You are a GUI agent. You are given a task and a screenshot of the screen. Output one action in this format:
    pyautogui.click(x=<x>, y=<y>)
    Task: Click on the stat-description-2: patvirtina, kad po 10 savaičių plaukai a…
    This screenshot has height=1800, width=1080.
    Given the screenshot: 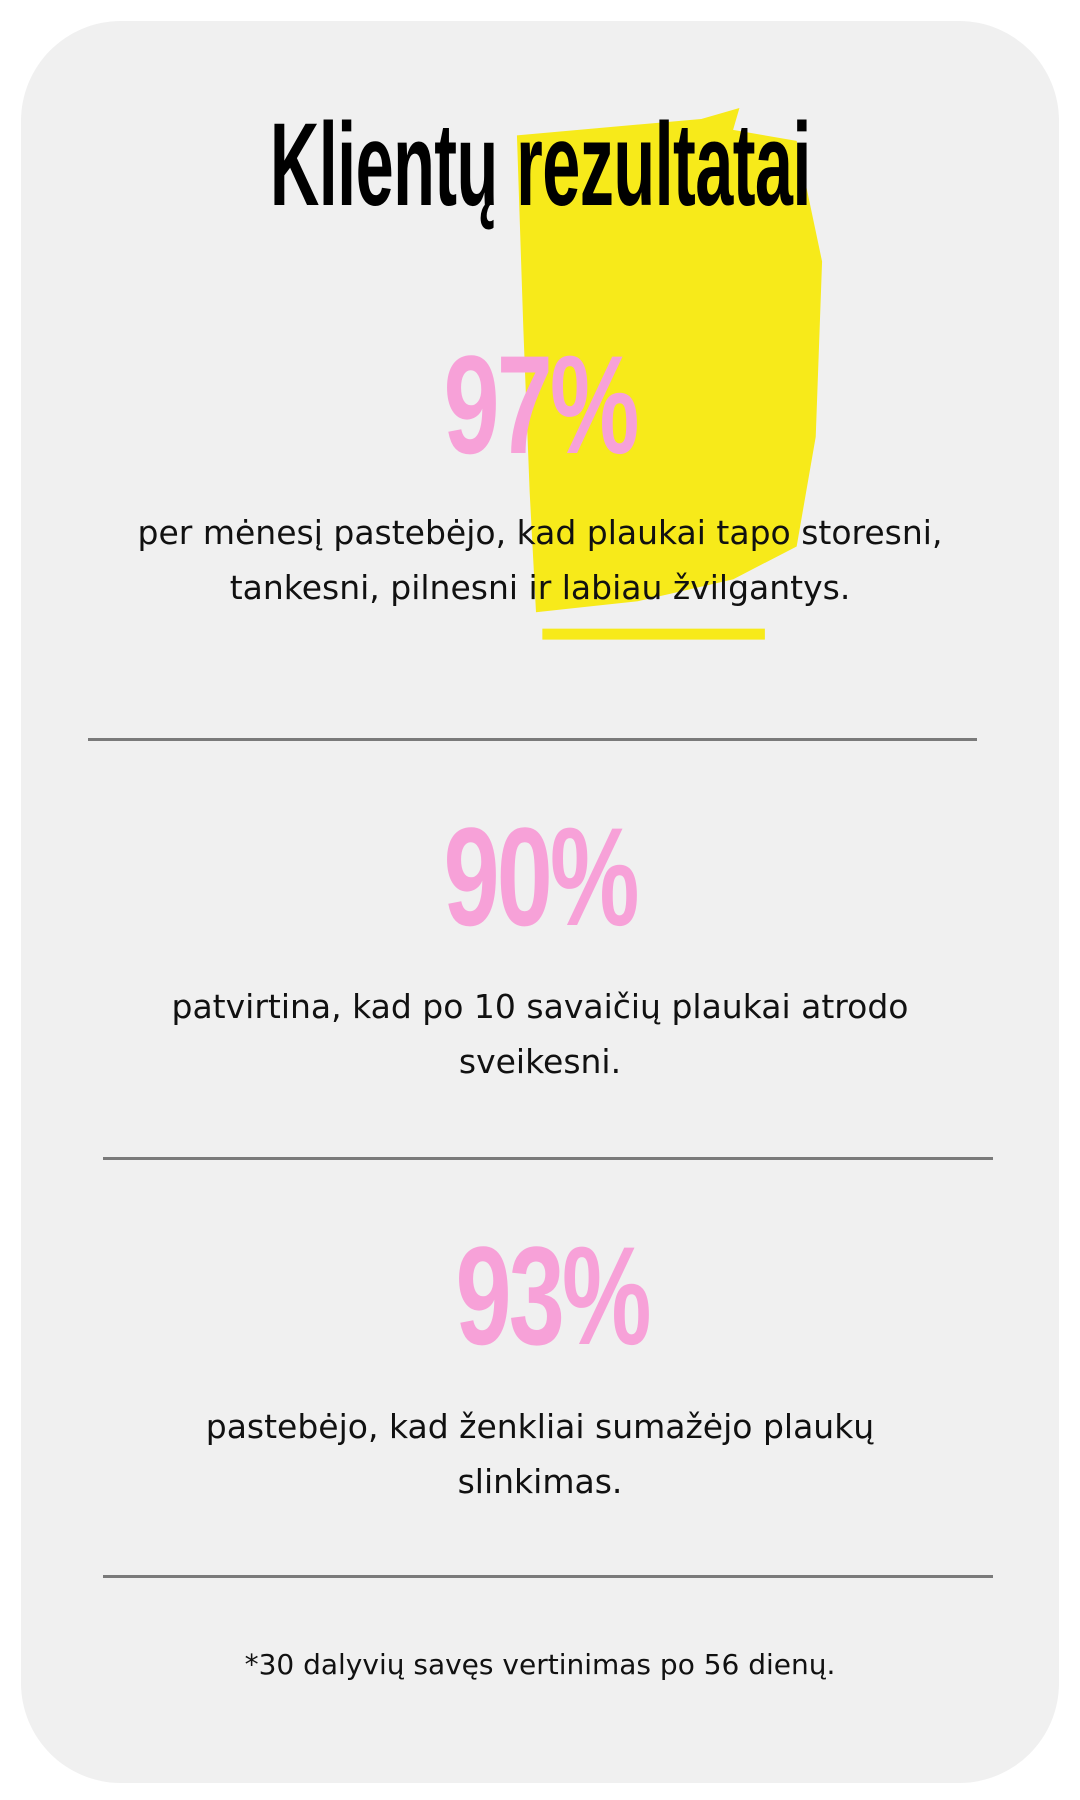 What is the action you would take?
    pyautogui.click(x=540, y=1034)
    